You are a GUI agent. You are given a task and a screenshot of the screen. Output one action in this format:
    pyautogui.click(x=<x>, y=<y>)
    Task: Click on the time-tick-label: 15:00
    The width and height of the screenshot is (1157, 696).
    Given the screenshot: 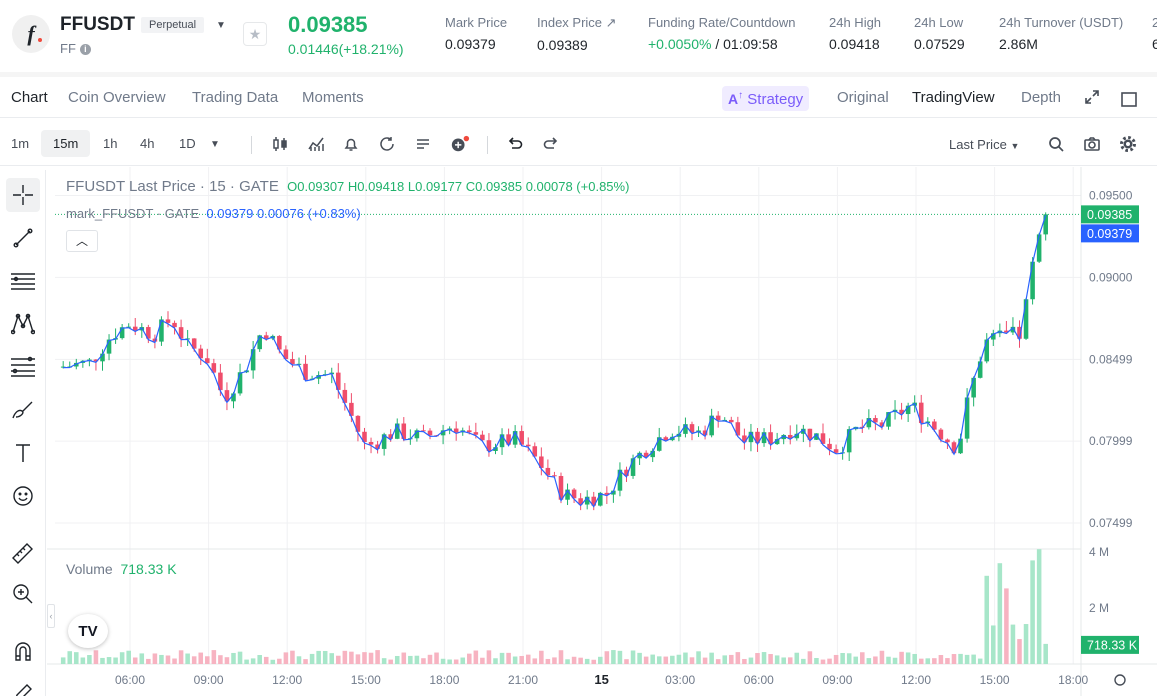 What is the action you would take?
    pyautogui.click(x=366, y=680)
    